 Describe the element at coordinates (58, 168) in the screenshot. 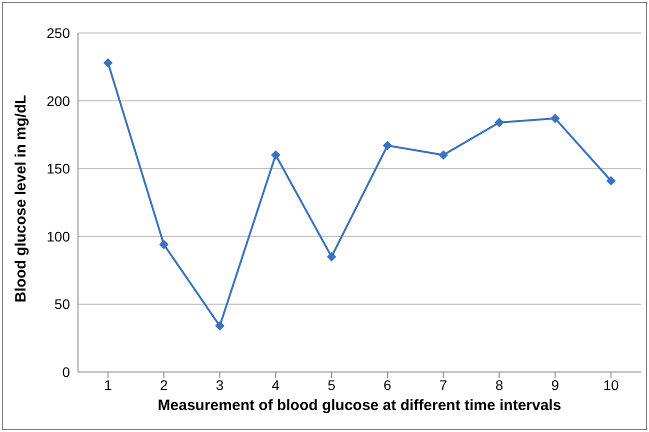

I see `y-tick-label: 150` at that location.